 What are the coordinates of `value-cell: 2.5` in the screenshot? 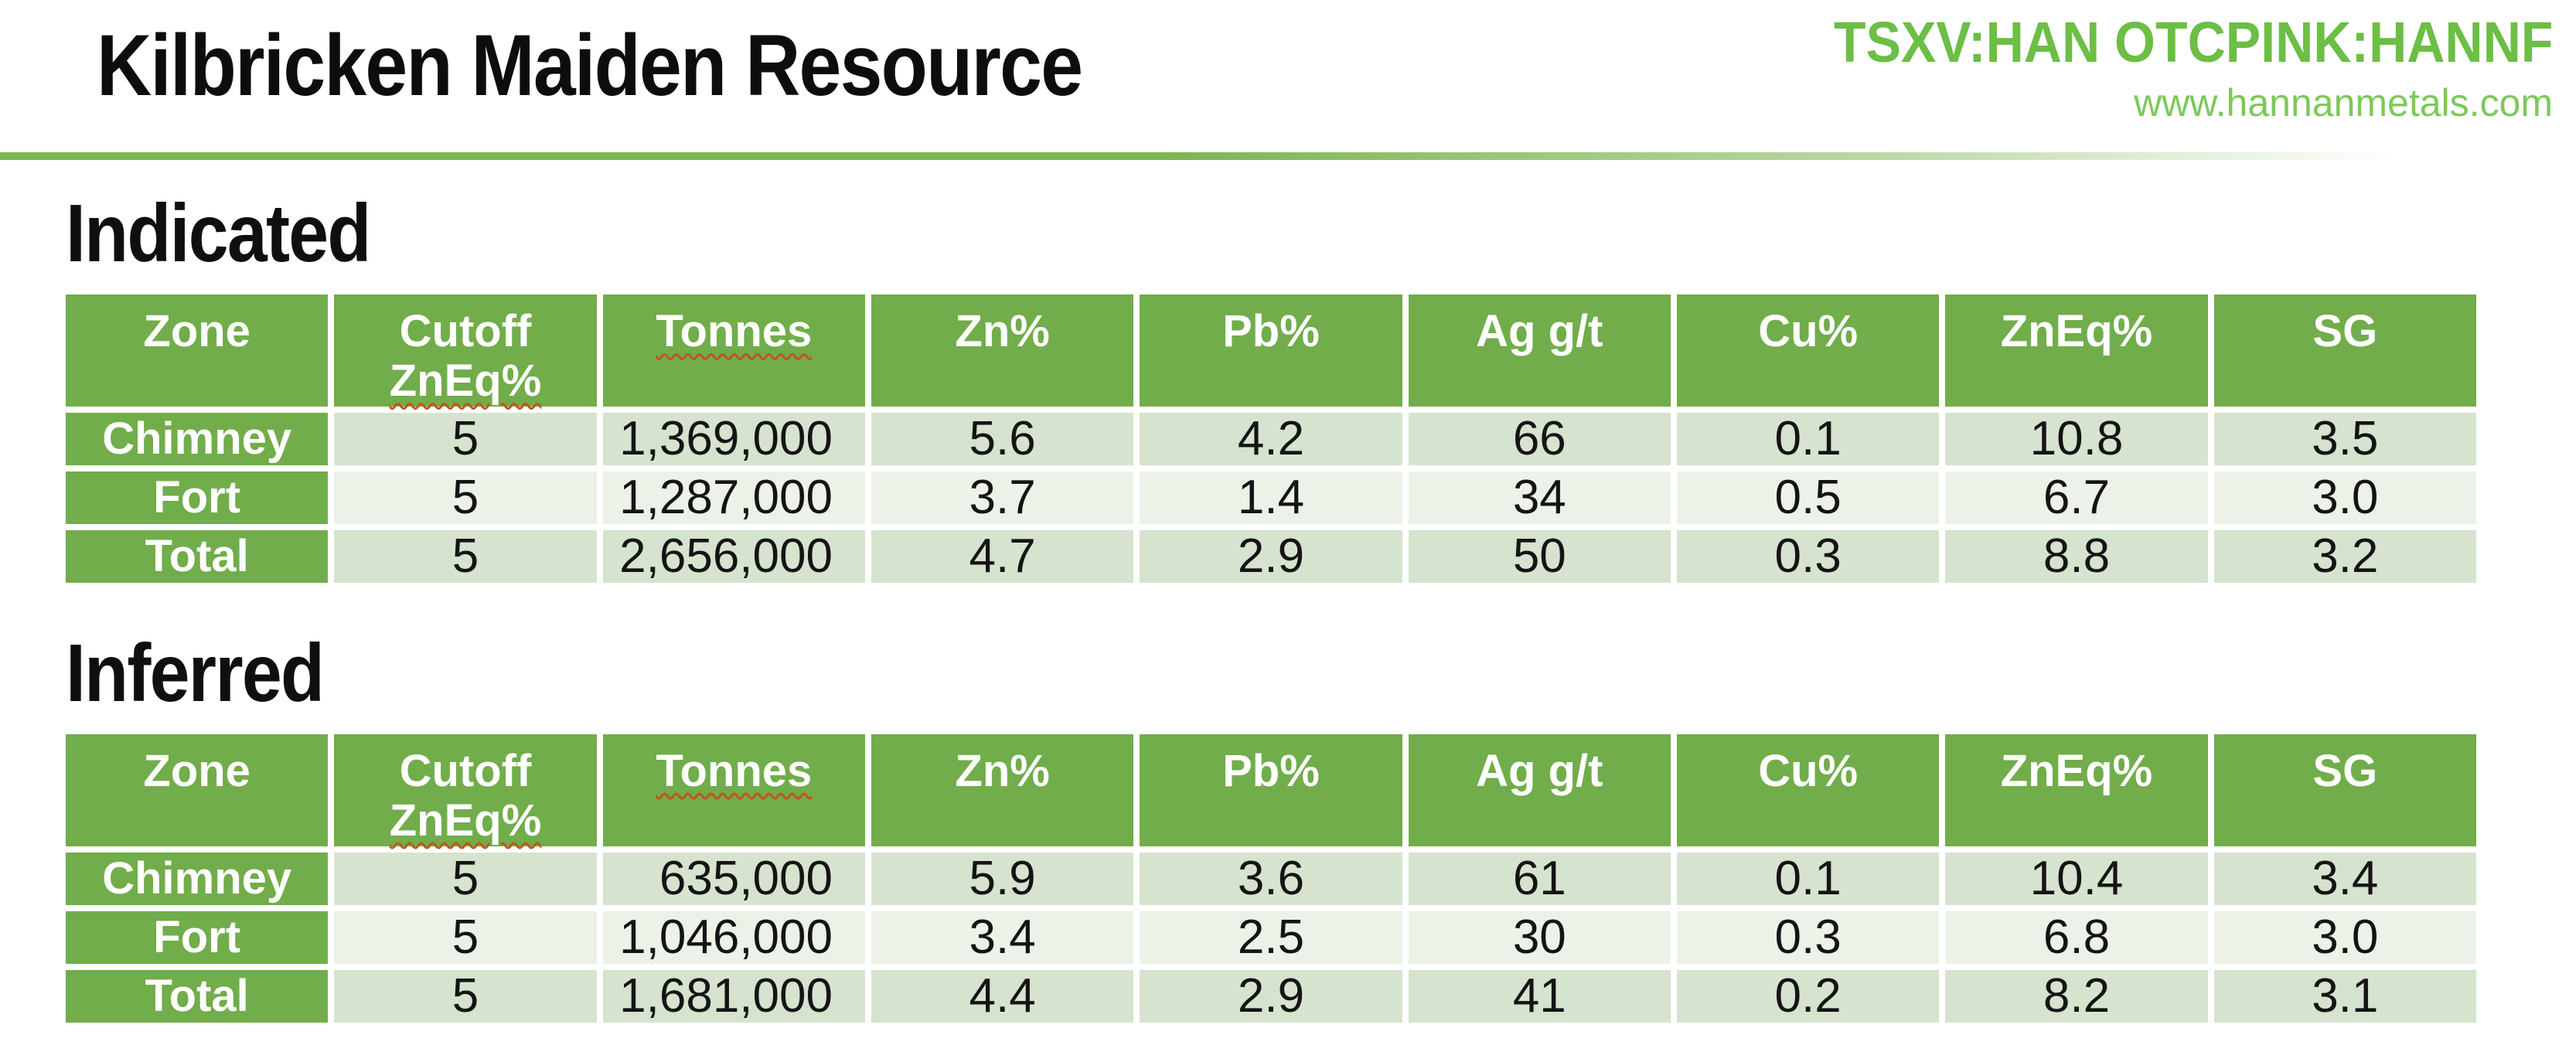 It's located at (1271, 938).